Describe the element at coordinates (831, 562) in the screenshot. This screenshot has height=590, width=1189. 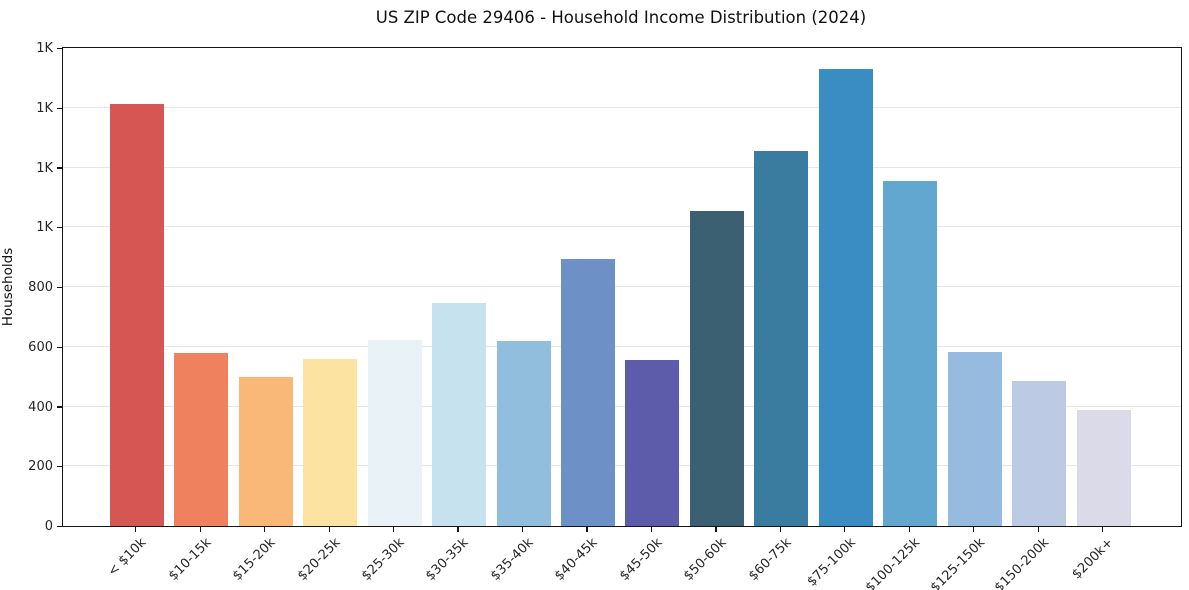
I see `x-tick-label: $75-100k` at that location.